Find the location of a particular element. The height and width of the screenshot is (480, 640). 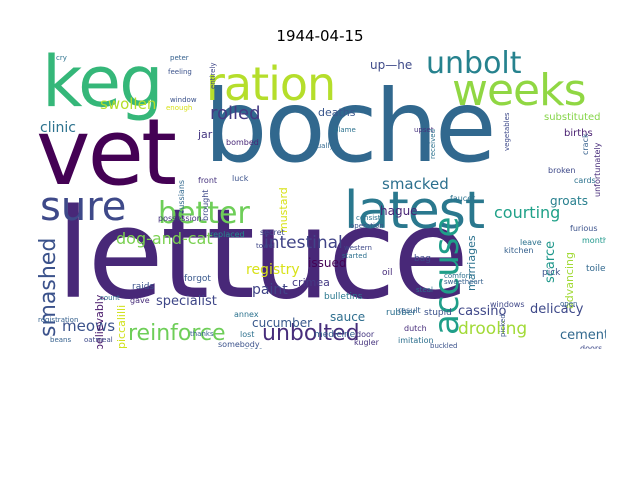

word: boche is located at coordinates (350, 126).